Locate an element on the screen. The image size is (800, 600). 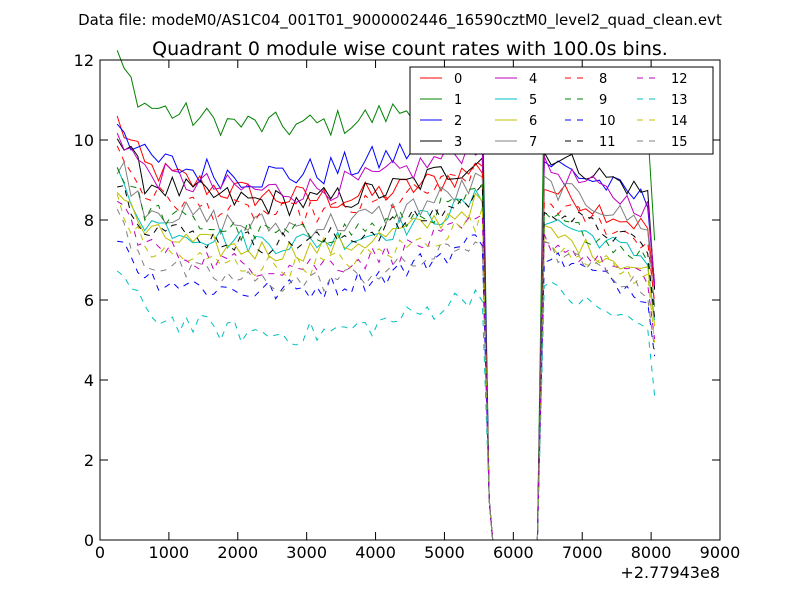
x-tick-label: 8000 is located at coordinates (651, 552).